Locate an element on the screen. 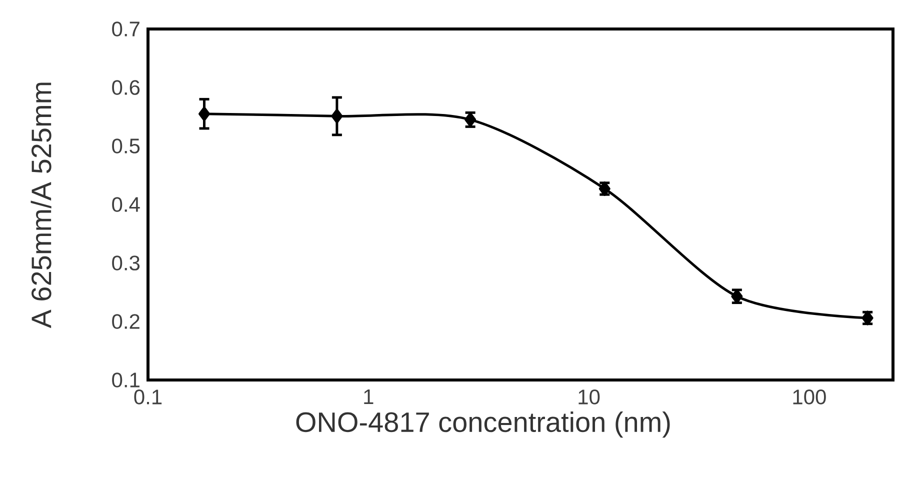 The width and height of the screenshot is (901, 499). y-tick-label: 0.6 is located at coordinates (126, 87).